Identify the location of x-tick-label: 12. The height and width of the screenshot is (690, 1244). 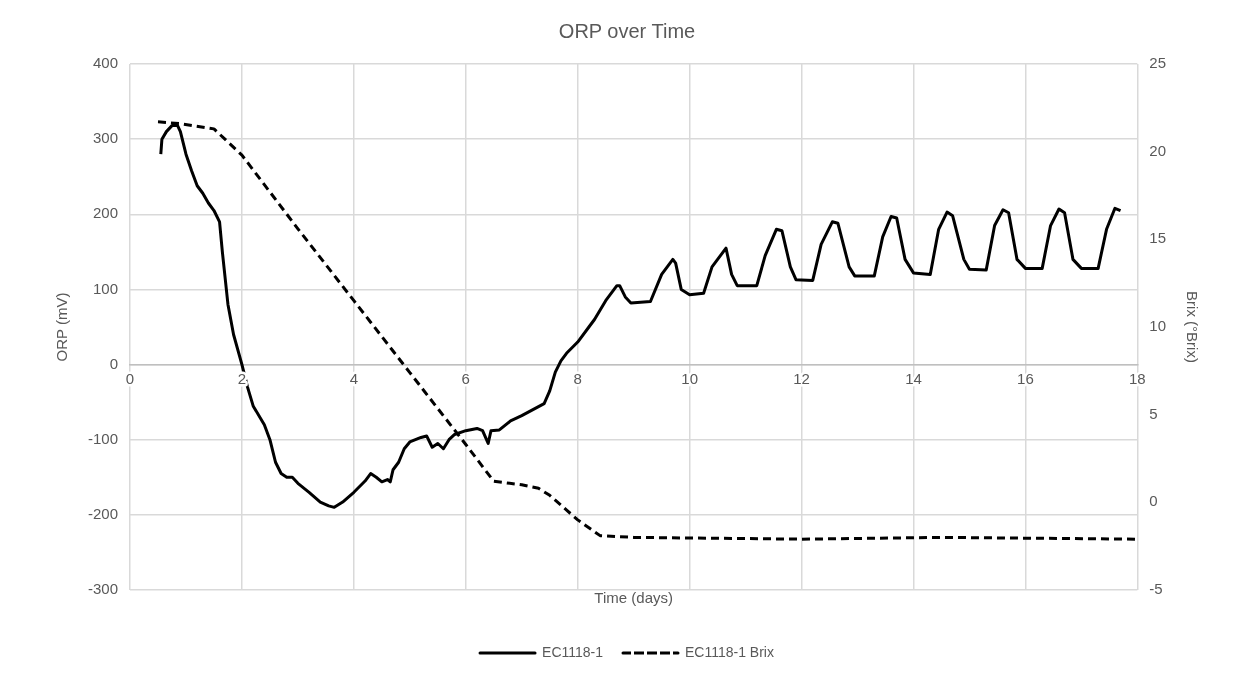
(801, 379).